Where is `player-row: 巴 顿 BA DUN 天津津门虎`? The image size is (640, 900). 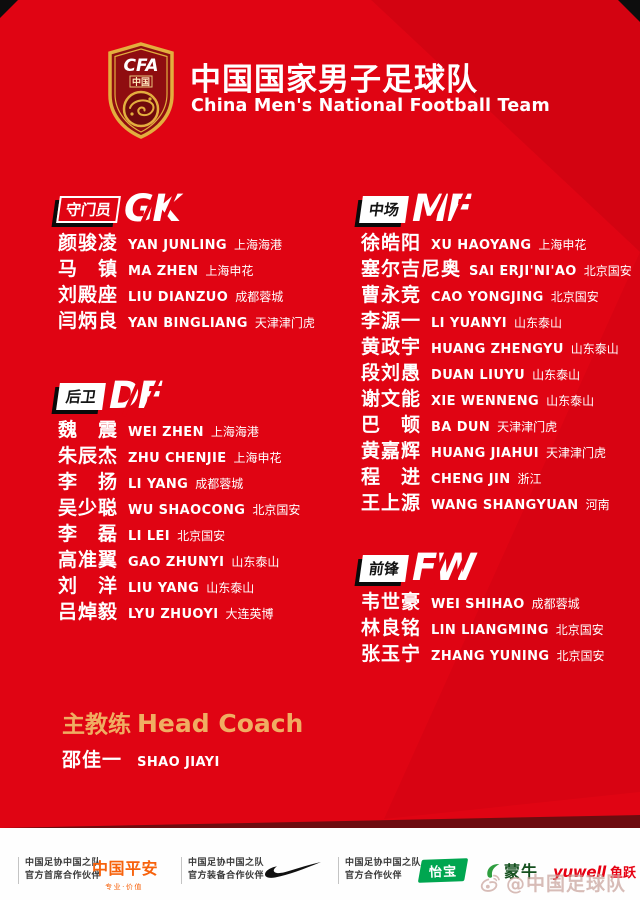
player-row: 巴 顿 BA DUN 天津津门虎 is located at coordinates (496, 425).